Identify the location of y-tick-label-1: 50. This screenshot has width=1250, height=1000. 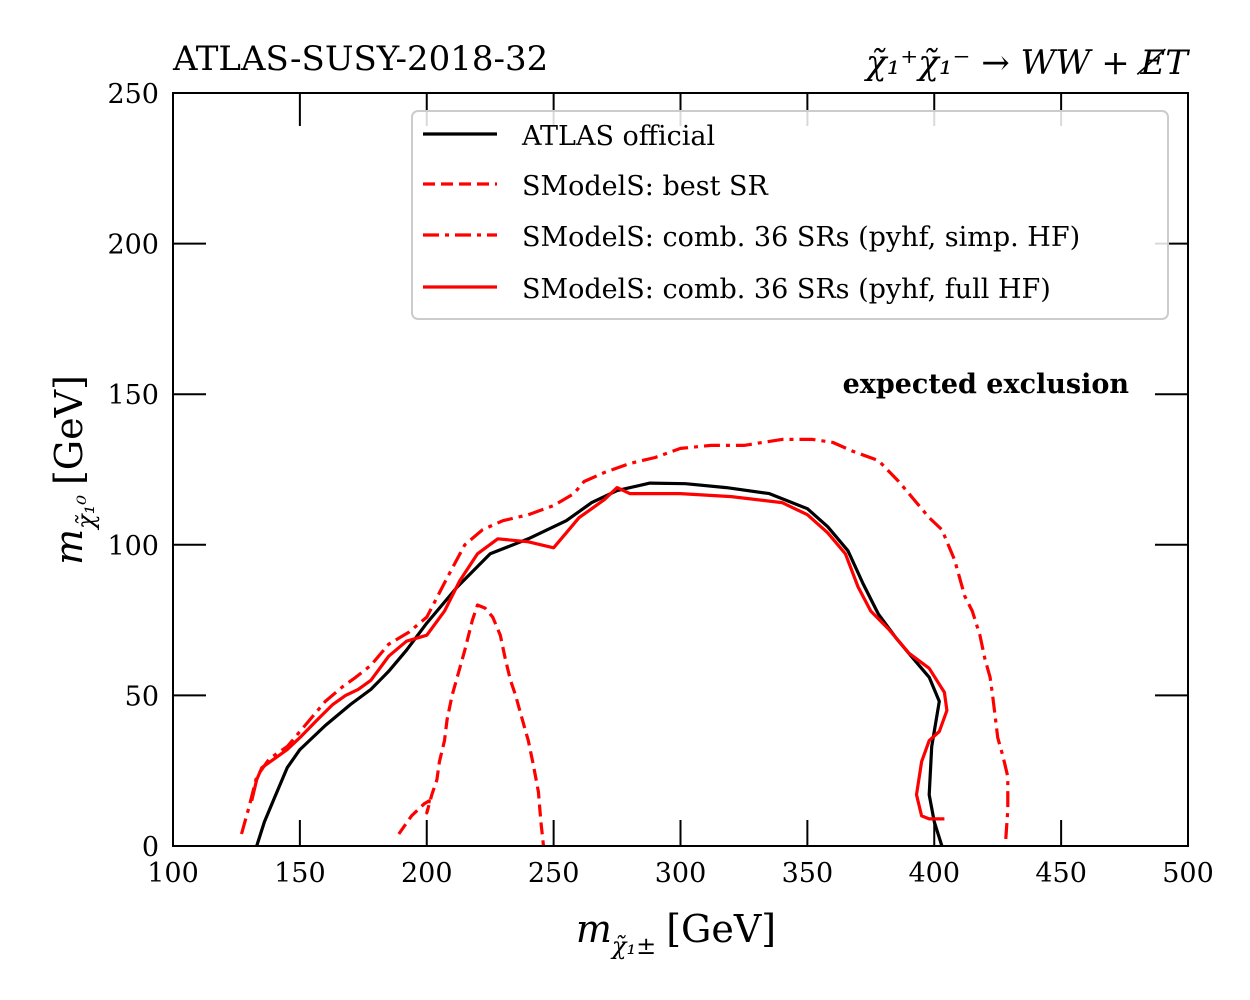
(142, 696).